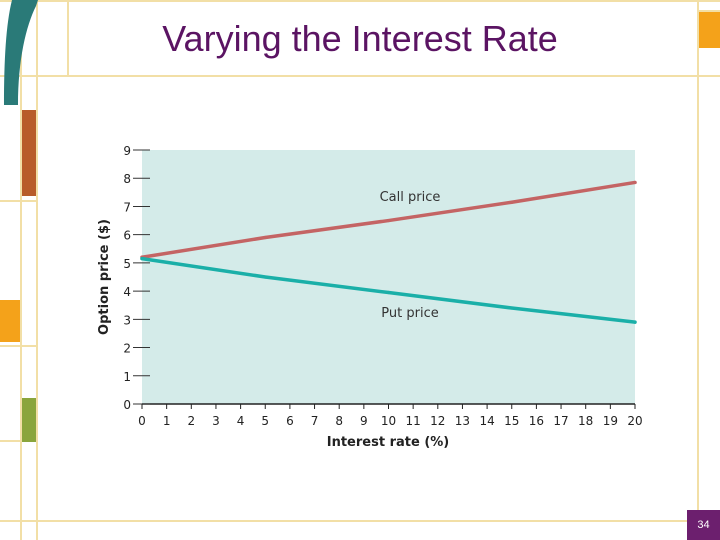 Image resolution: width=720 pixels, height=540 pixels. What do you see at coordinates (127, 151) in the screenshot?
I see `y-tick-label: 9` at bounding box center [127, 151].